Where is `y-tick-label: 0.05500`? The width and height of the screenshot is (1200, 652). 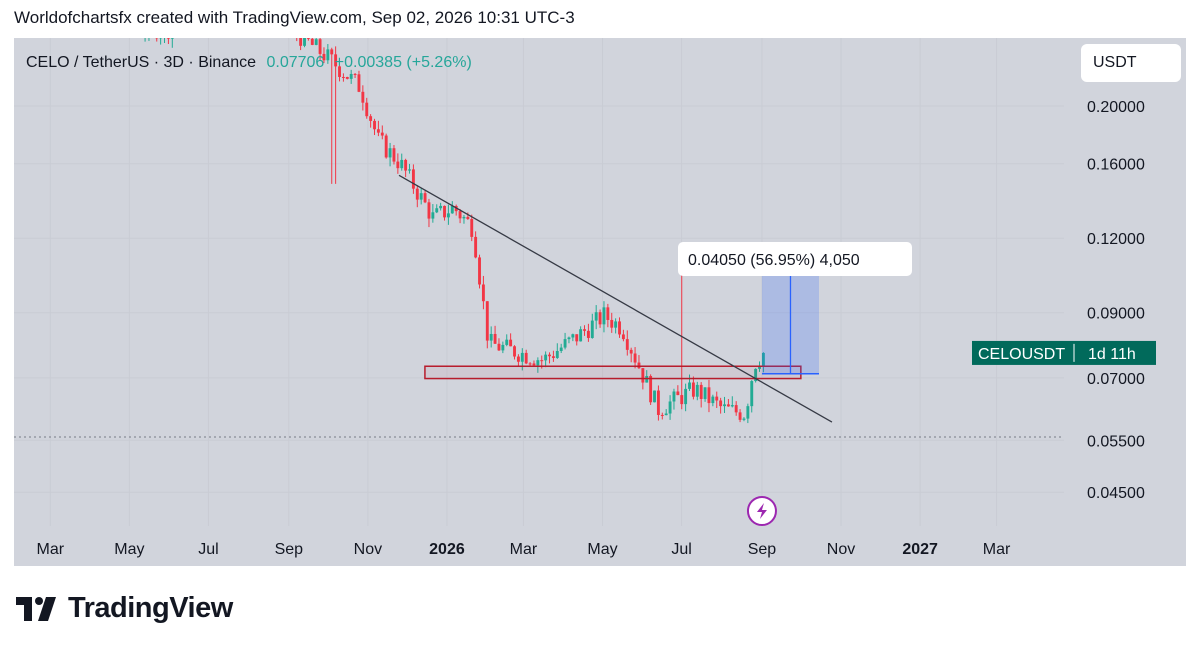
y-tick-label: 0.05500 is located at coordinates (1116, 441).